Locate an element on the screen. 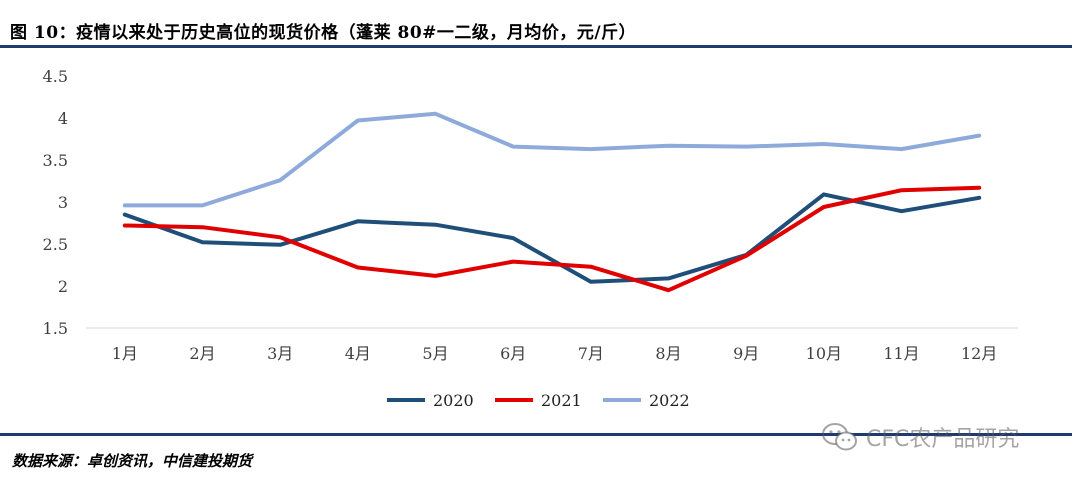 Image resolution: width=1080 pixels, height=483 pixels. x-axis-ticks: 1月 2月 3月 4月 5月 6月 7月 8月 9月 10月 11月 12月 is located at coordinates (555, 353).